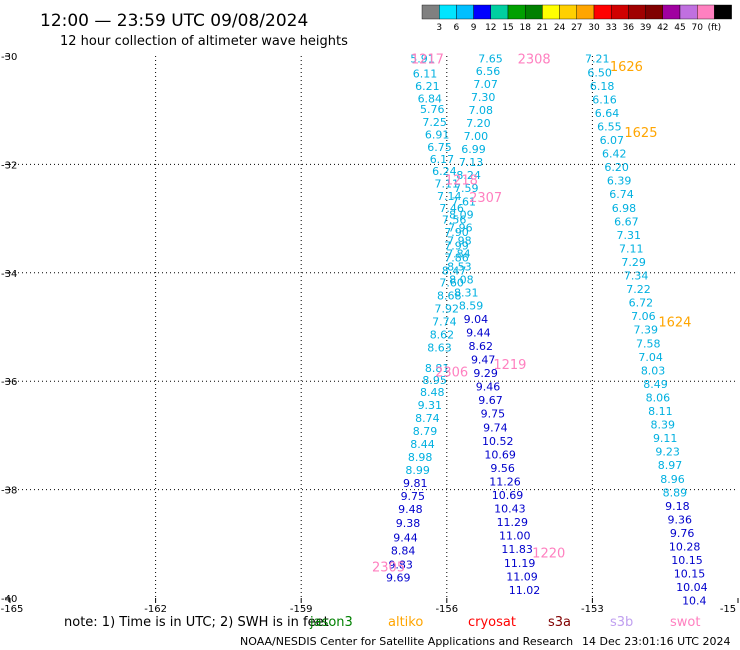 Image resolution: width=740 pixels, height=650 pixels. I want to click on wave-height-value: 6.99, so click(473, 149).